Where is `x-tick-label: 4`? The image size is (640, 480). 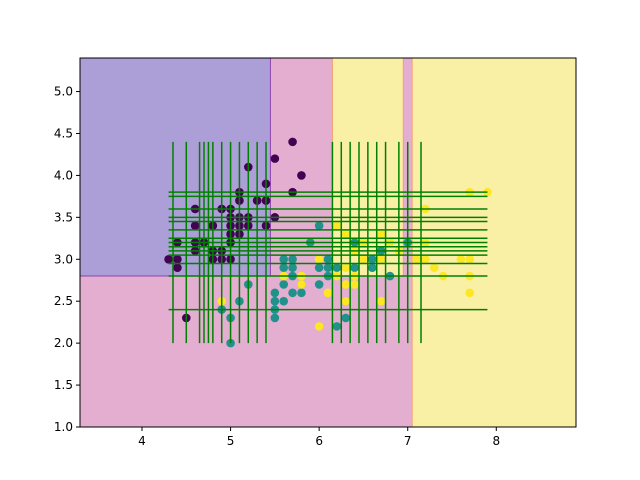
x-tick-label: 4 is located at coordinates (142, 441).